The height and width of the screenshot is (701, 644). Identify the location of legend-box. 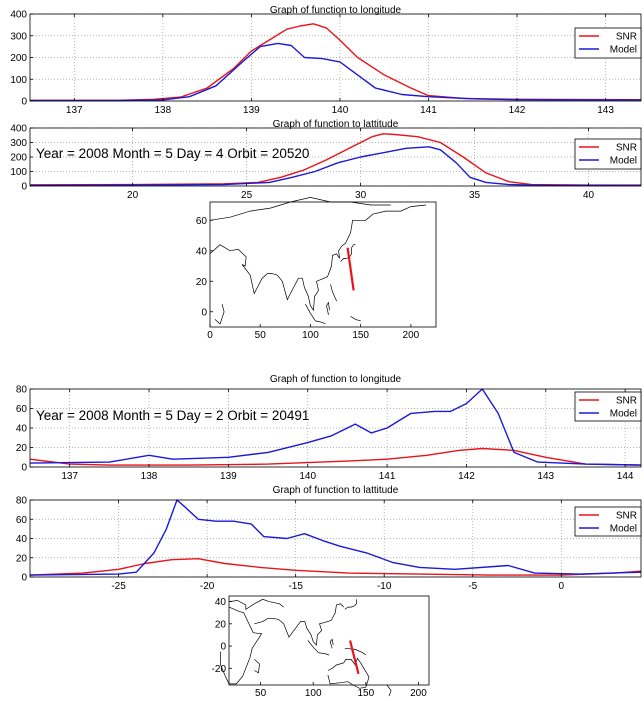
(608, 43).